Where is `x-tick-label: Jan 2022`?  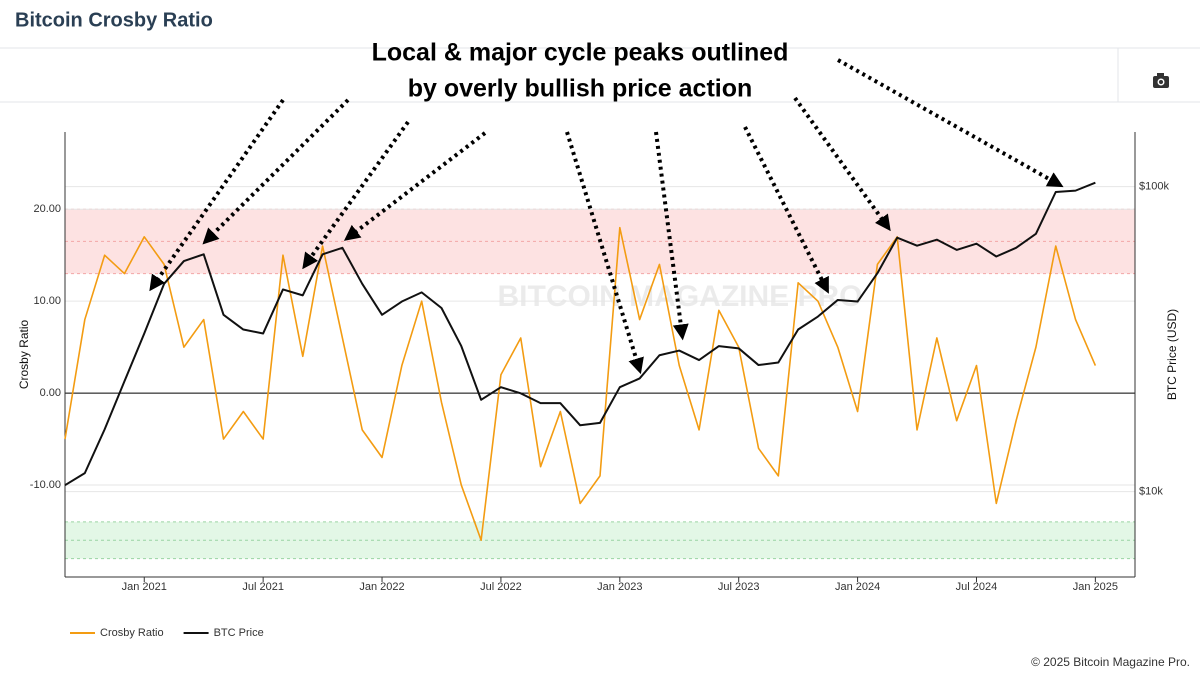 x-tick-label: Jan 2022 is located at coordinates (381, 587).